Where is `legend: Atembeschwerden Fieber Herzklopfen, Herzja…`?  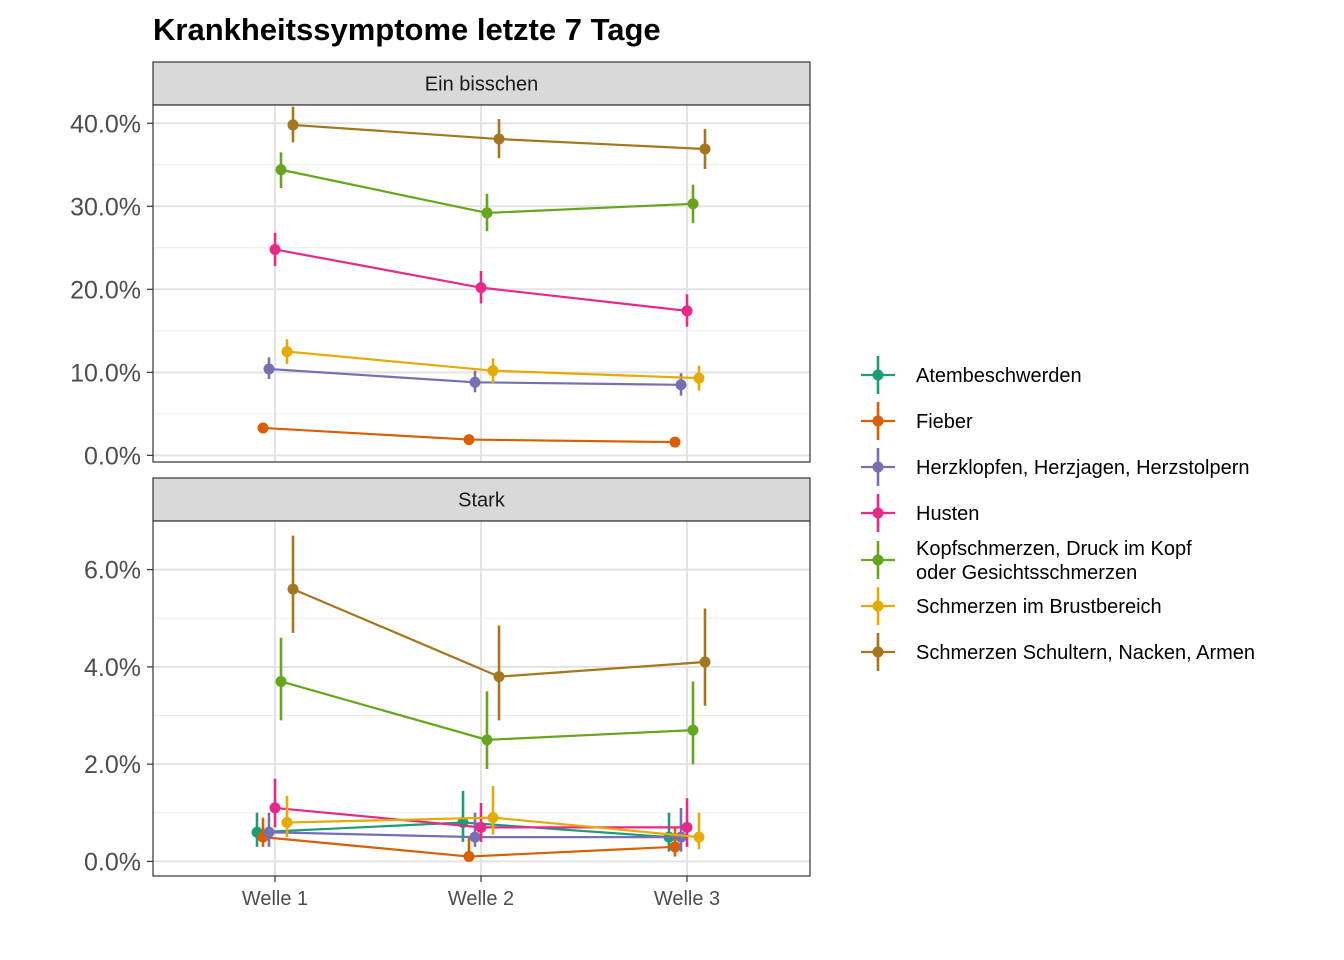 legend: Atembeschwerden Fieber Herzklopfen, Herzja… is located at coordinates (1058, 513).